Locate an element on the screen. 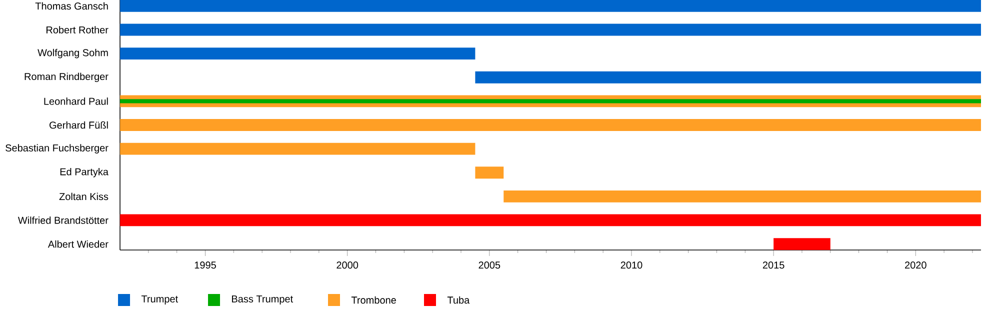  y-tick-label: Albert Wieder is located at coordinates (78, 244).